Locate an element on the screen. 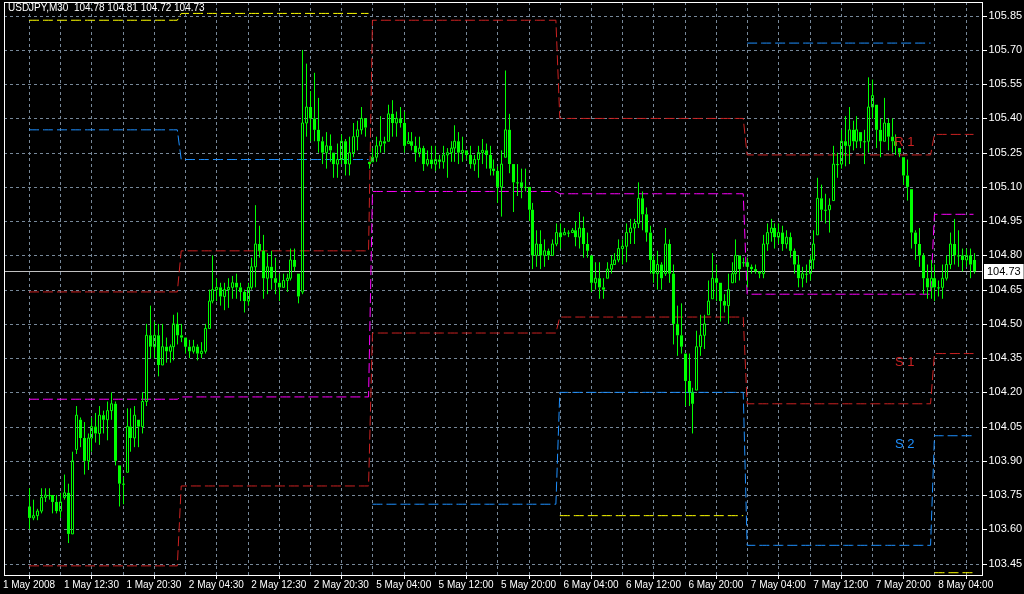 The width and height of the screenshot is (1024, 594). x-tick-label: 1 May 12:30 is located at coordinates (91, 584).